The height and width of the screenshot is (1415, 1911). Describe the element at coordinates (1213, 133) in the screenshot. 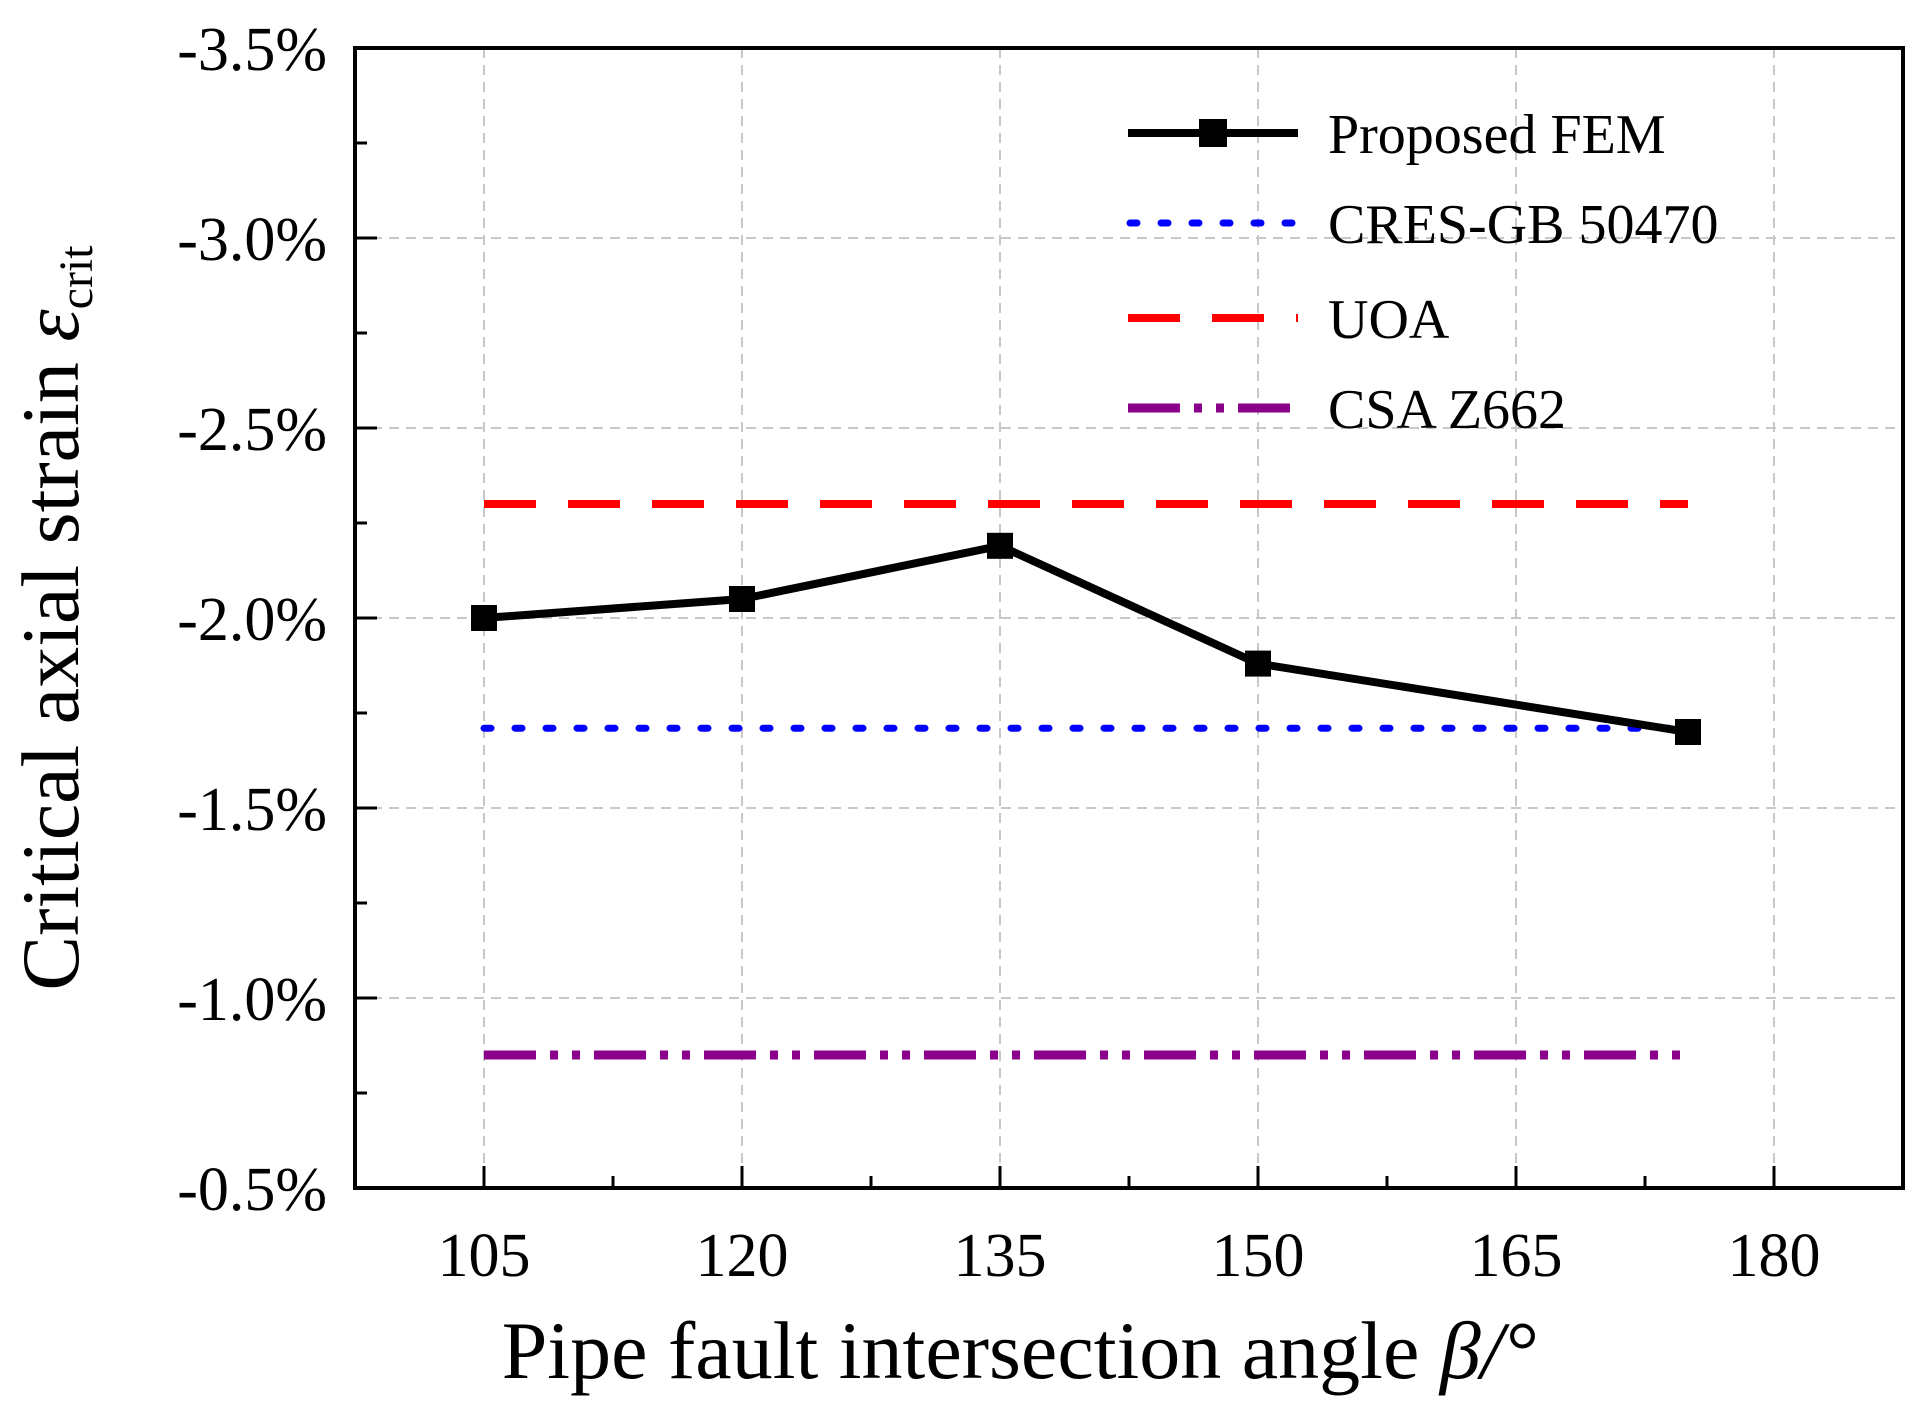

I see `legend-marker-proposed-fem` at that location.